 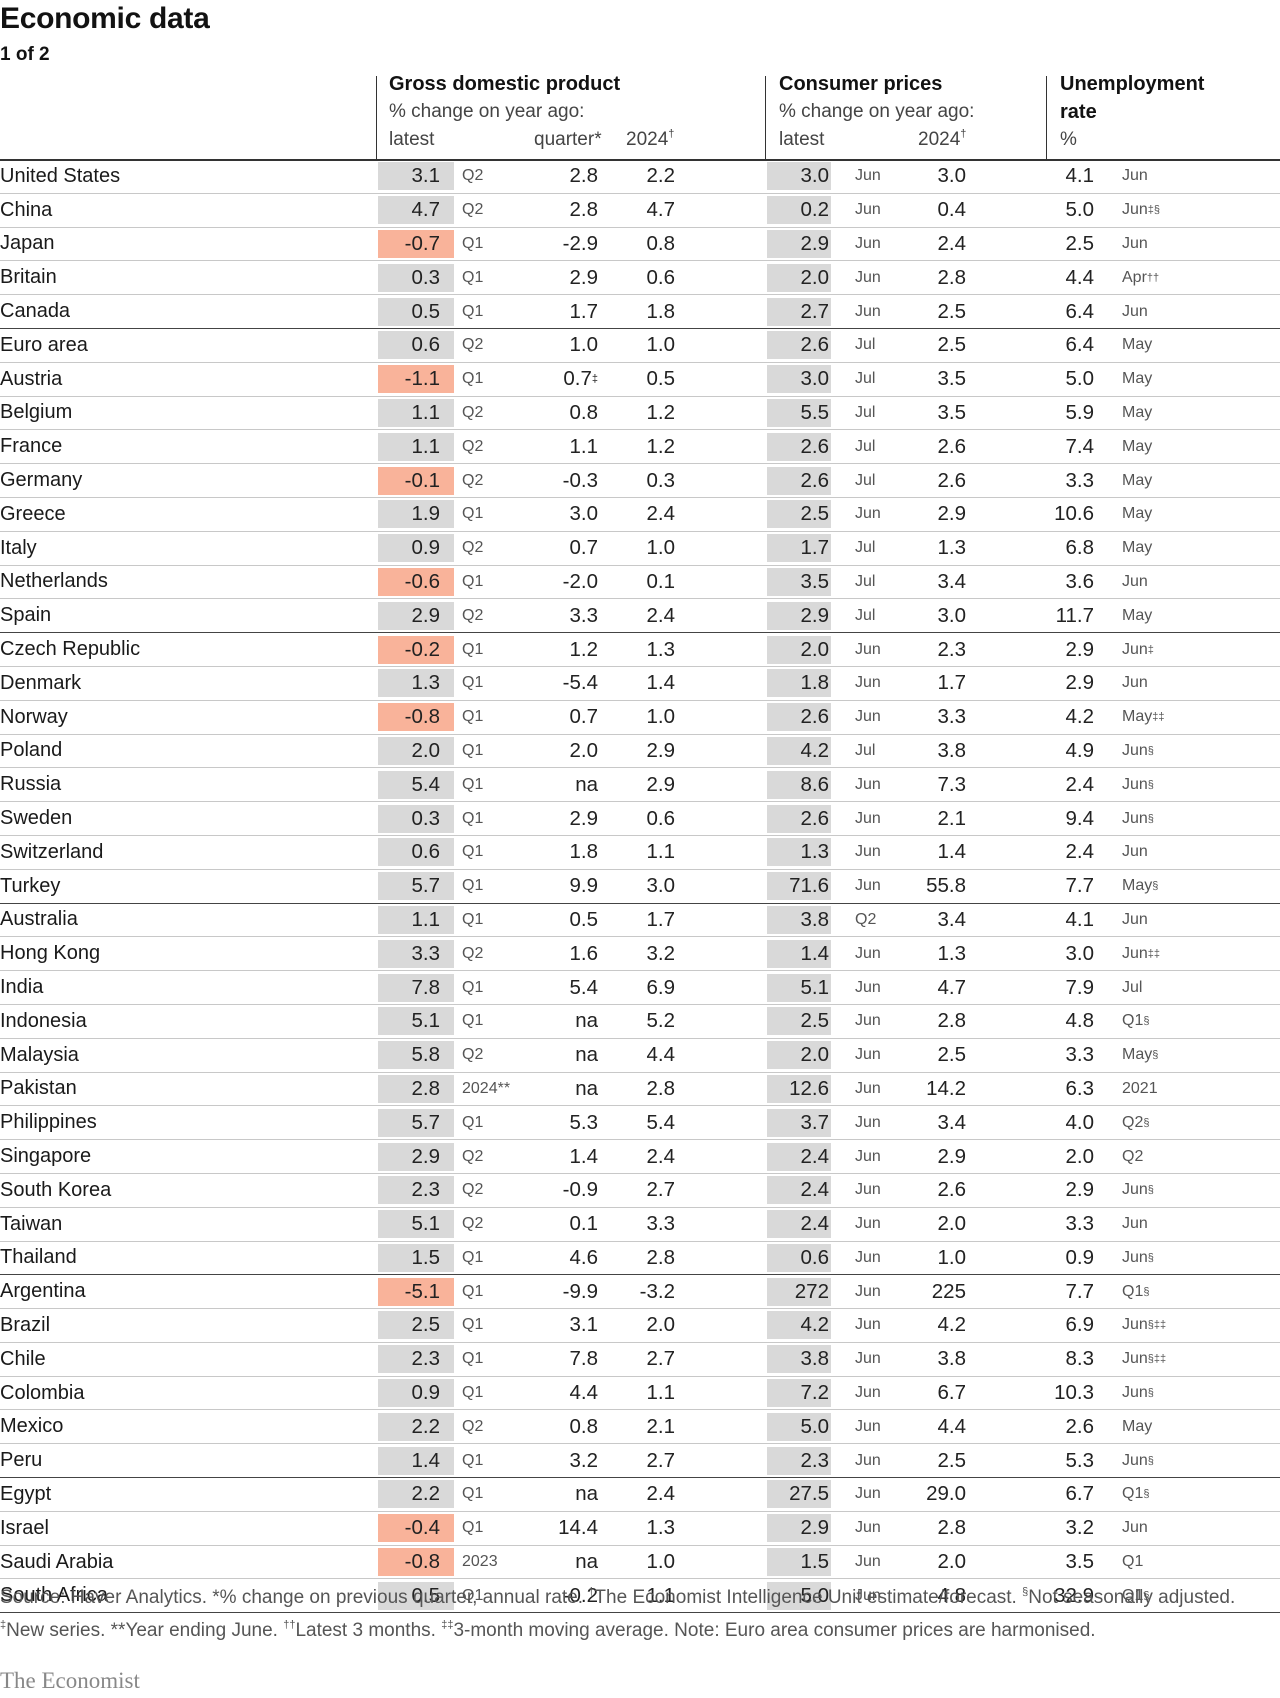 I want to click on table-row: Peru 1.4 Q1 3.2 2.7 2.3 Jun 2.5 5.3 Jun §, so click(x=640, y=1461).